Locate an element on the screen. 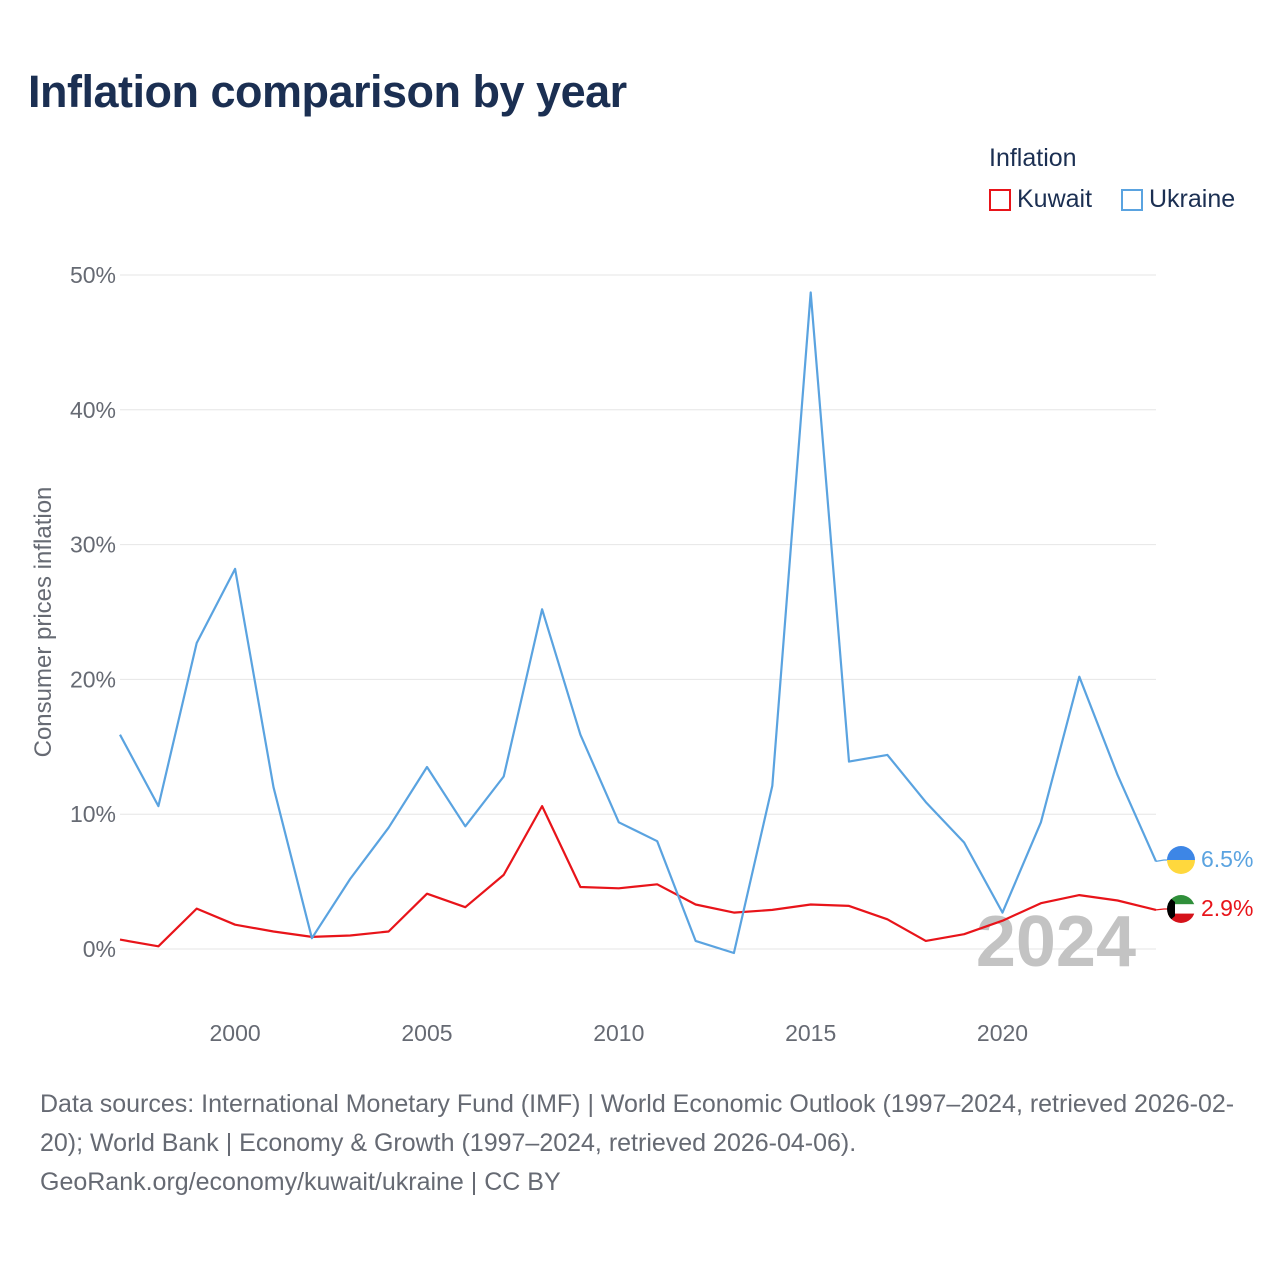 The width and height of the screenshot is (1280, 1280). x-tick-label: 2005 is located at coordinates (426, 1033).